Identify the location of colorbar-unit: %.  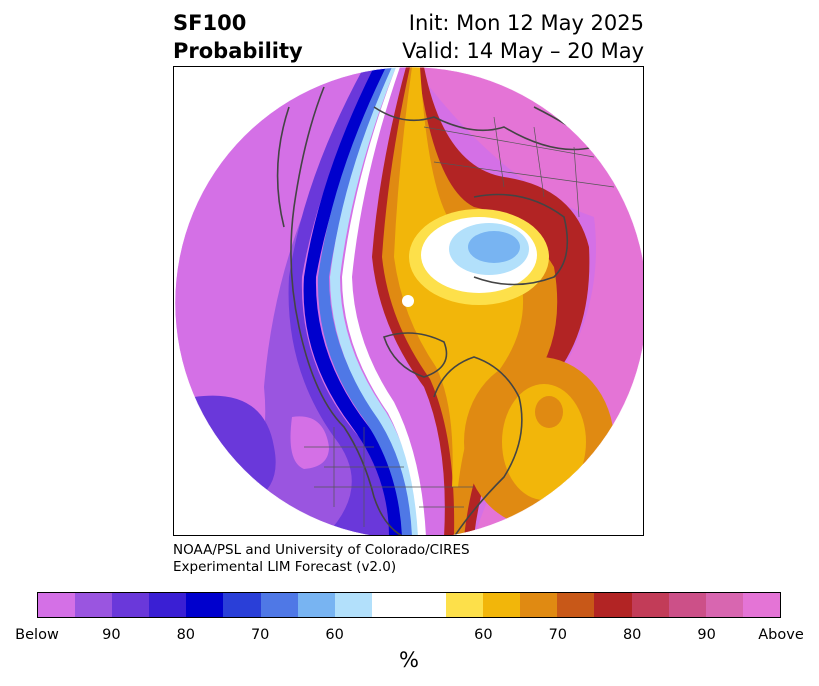
(409, 660).